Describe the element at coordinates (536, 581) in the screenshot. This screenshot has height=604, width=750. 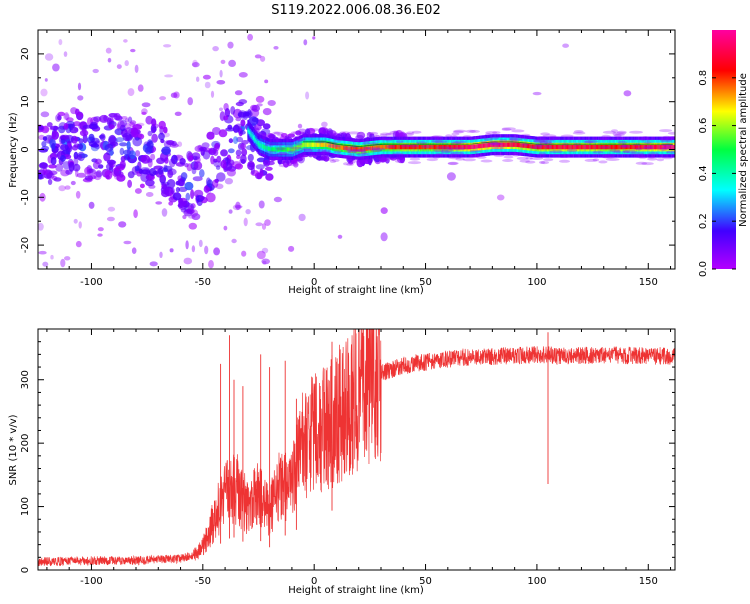
I see `x-tick-label: 100` at that location.